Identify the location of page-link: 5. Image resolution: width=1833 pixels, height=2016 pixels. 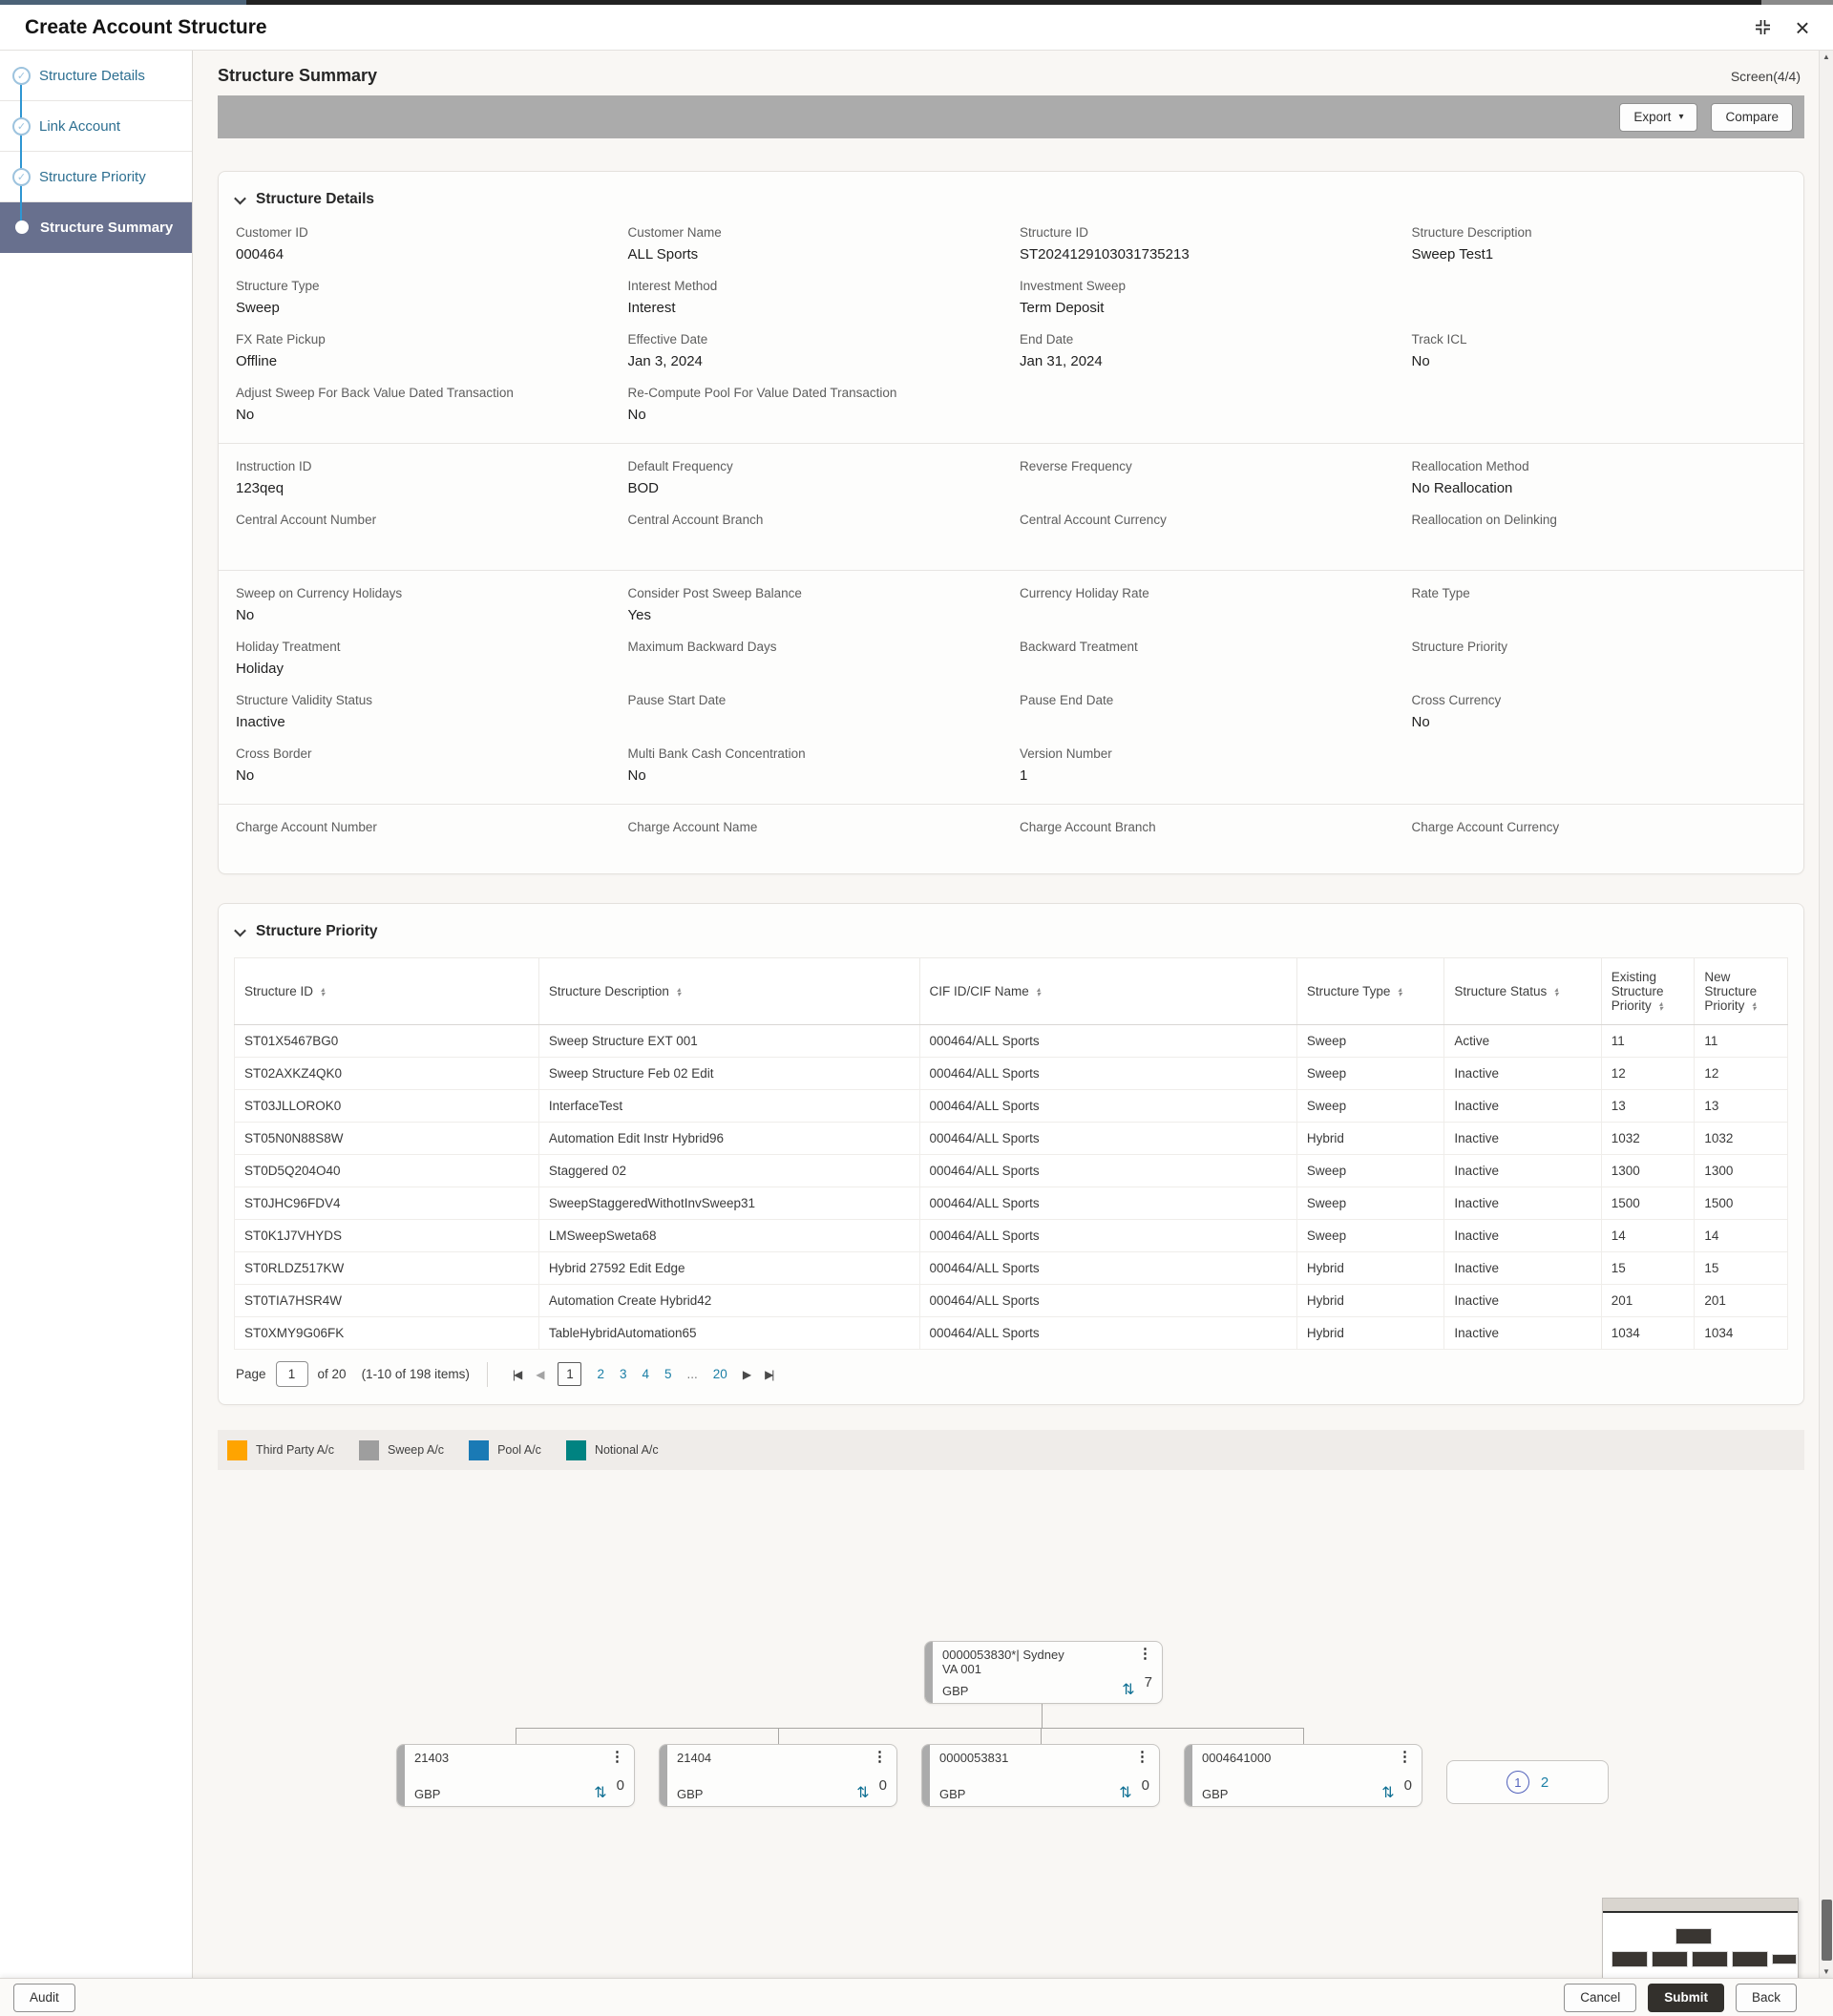
(668, 1374).